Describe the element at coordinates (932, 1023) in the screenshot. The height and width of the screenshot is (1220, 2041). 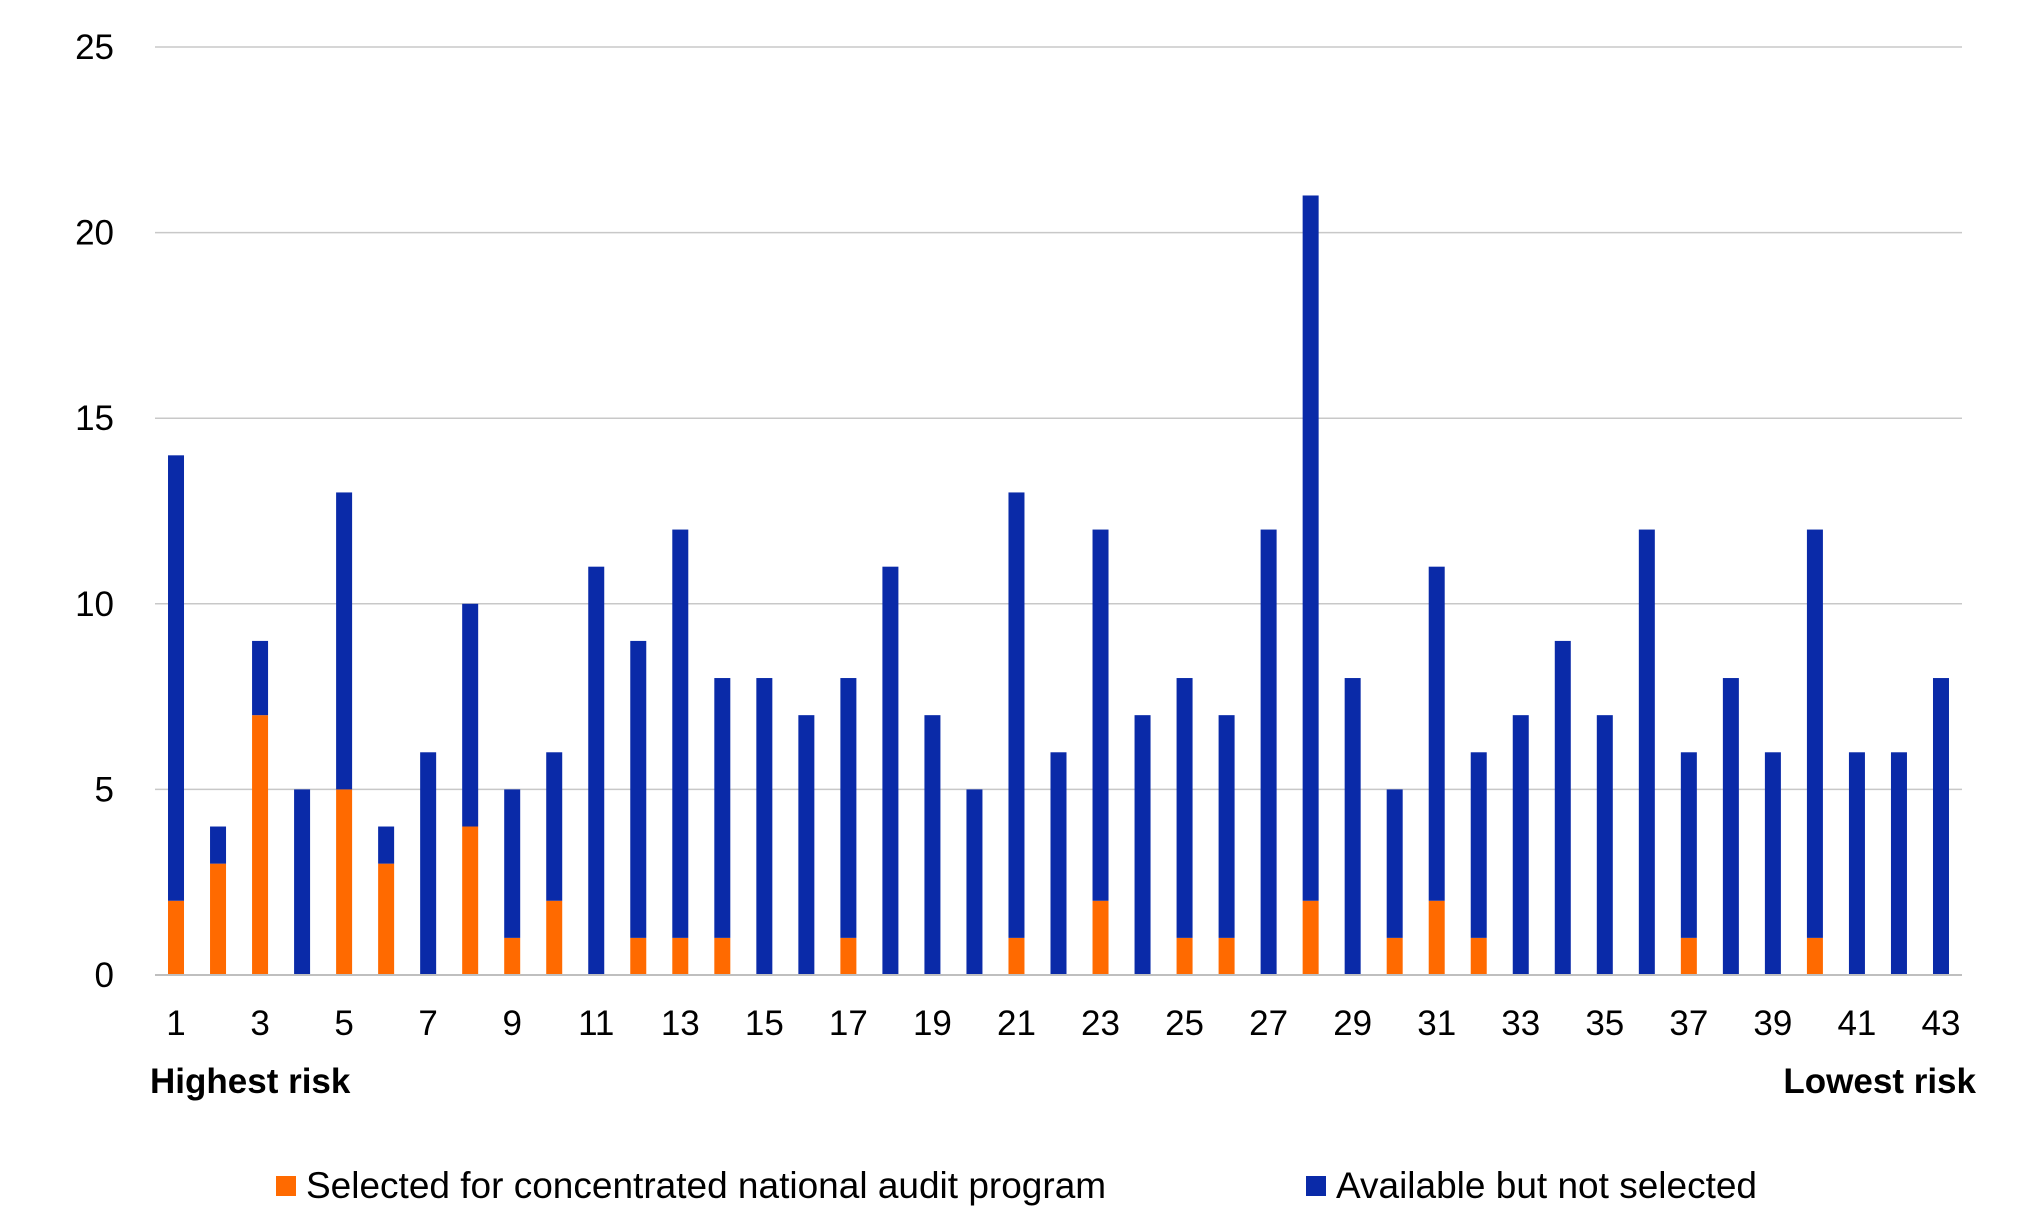
I see `x-tick-label: 19` at that location.